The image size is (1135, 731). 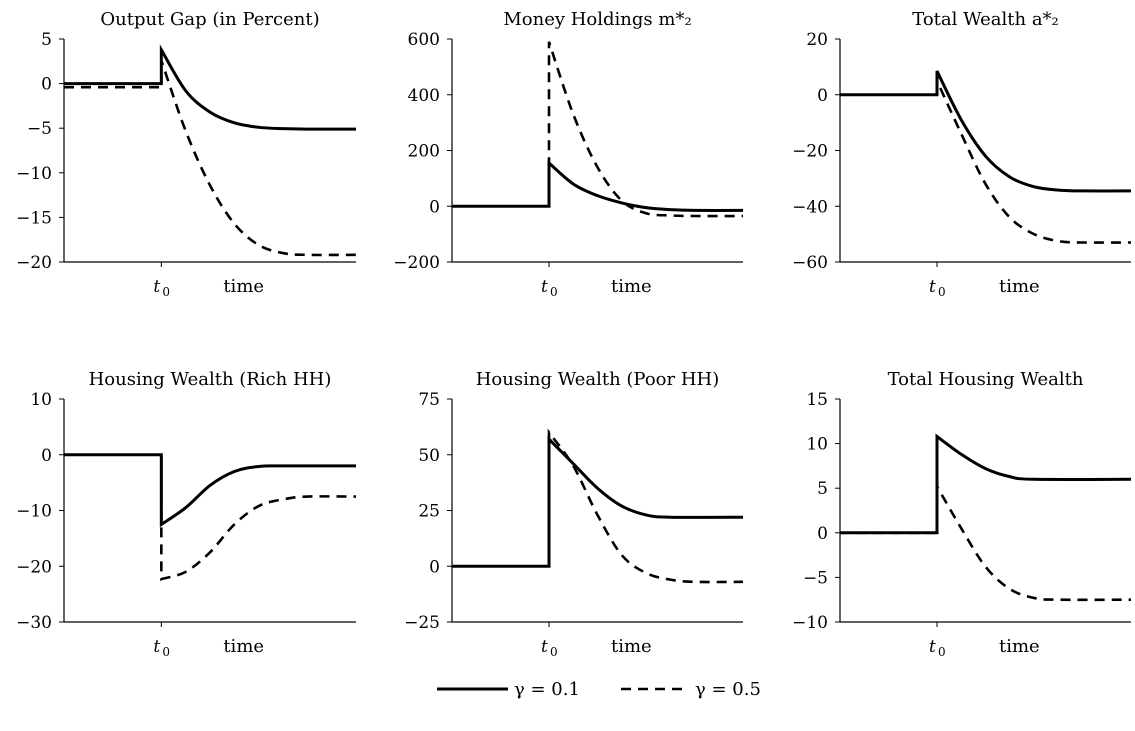 What do you see at coordinates (424, 96) in the screenshot?
I see `y-tick-label: 400` at bounding box center [424, 96].